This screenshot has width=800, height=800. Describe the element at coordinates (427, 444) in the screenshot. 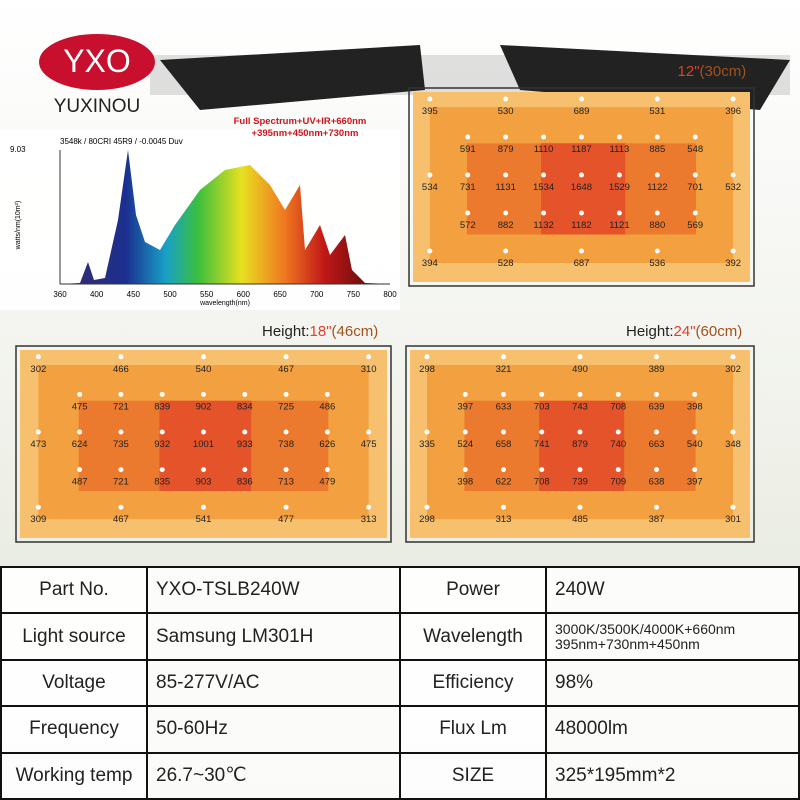

I see `ppfd-value: 335` at that location.